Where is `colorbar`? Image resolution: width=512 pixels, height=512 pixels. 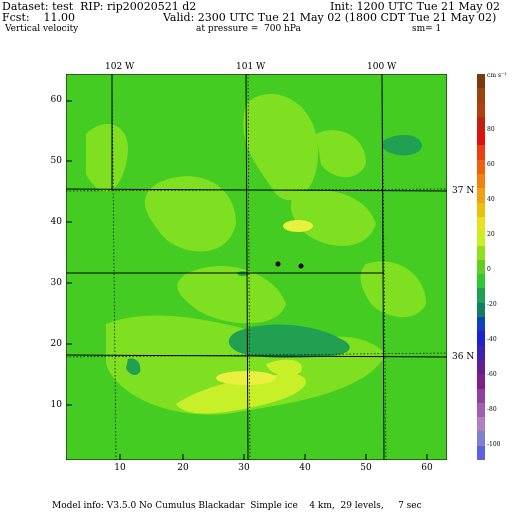
colorbar is located at coordinates (481, 267).